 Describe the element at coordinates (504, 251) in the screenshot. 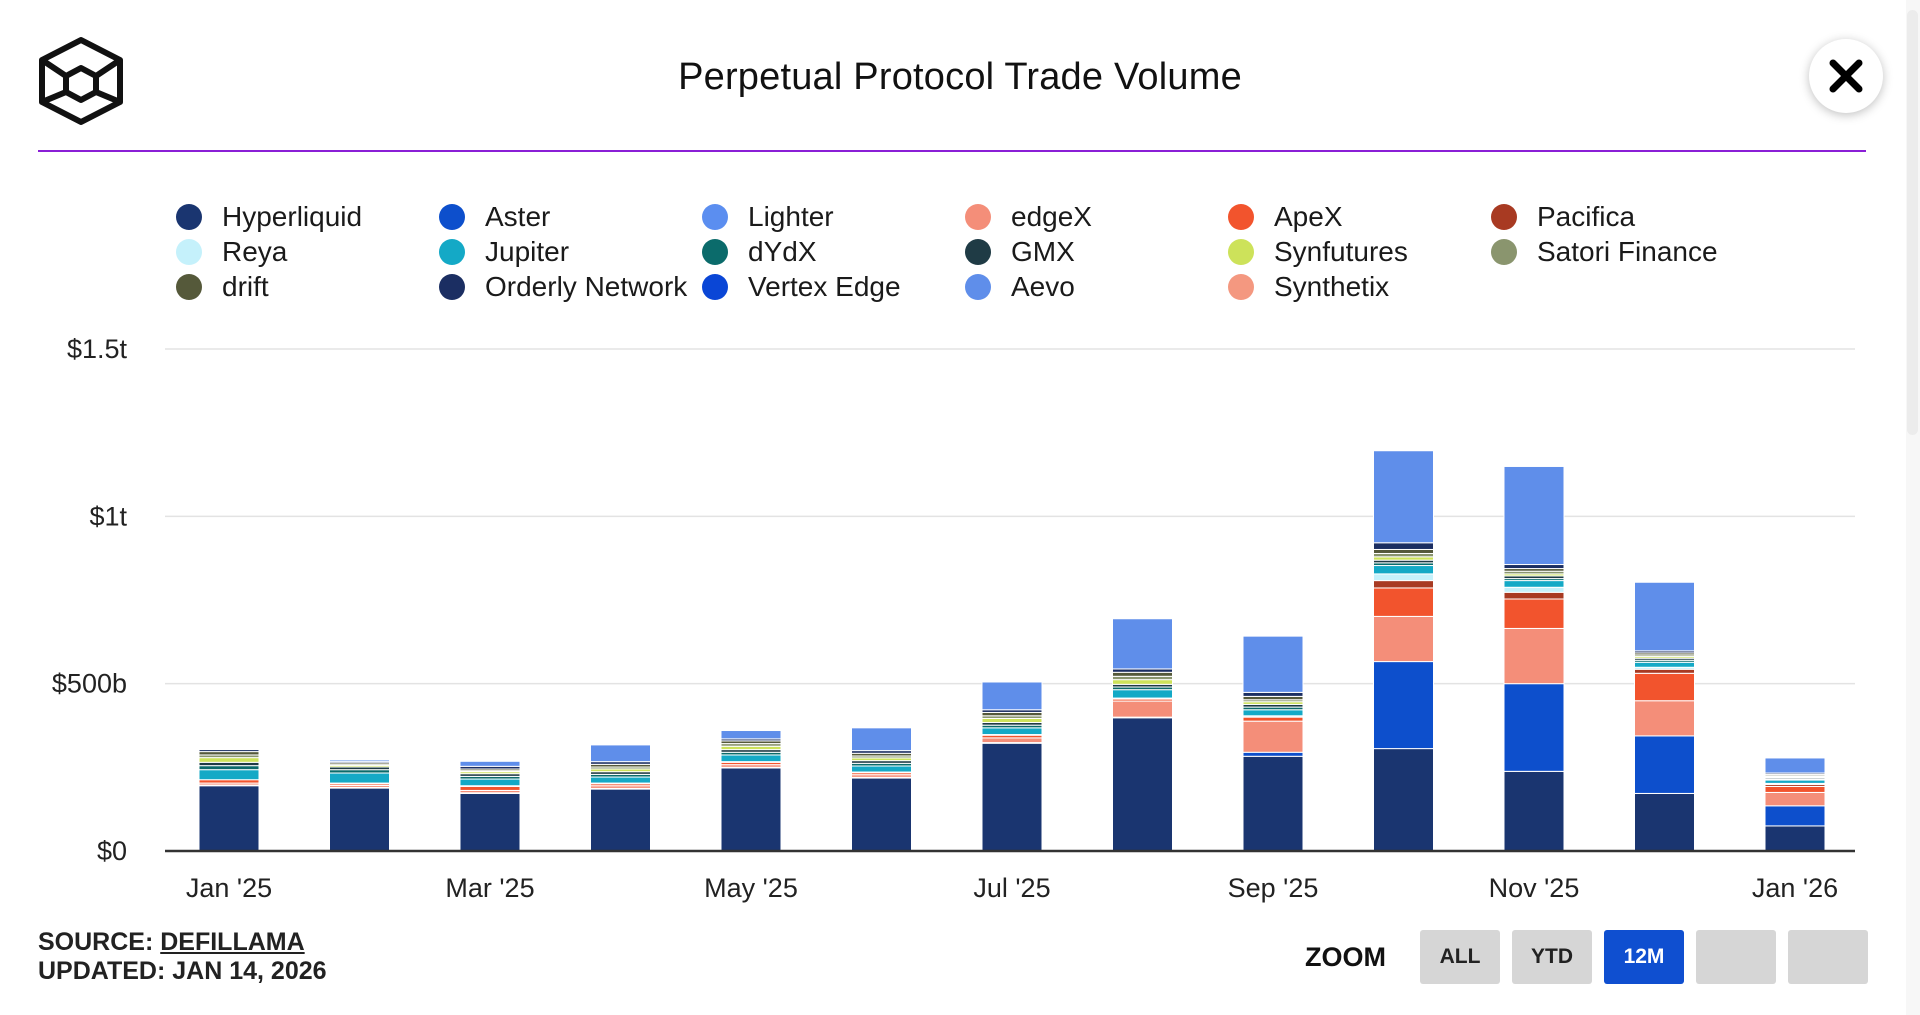

I see `legend-item-jupiter: Jupiter` at that location.